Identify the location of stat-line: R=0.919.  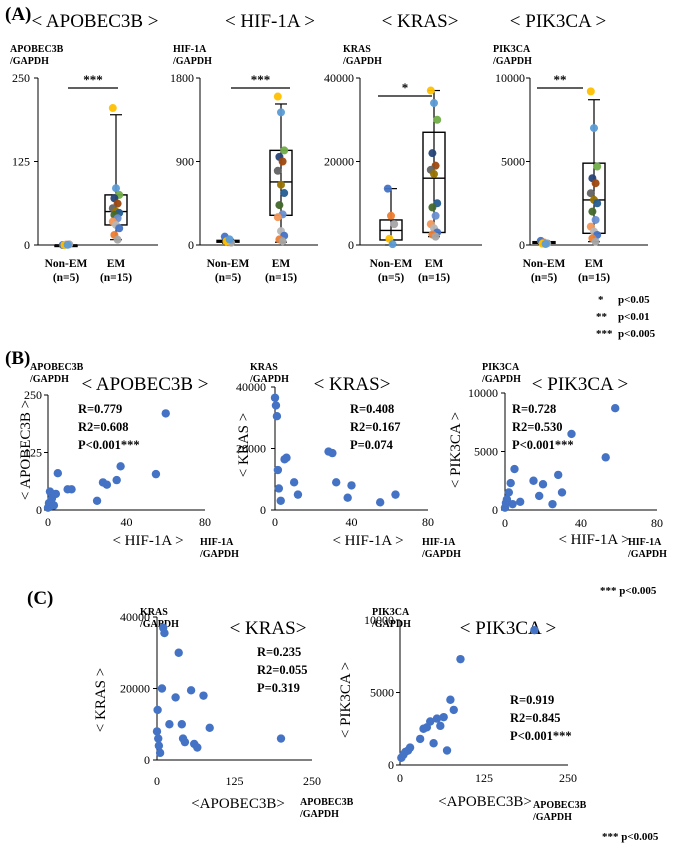
(532, 700).